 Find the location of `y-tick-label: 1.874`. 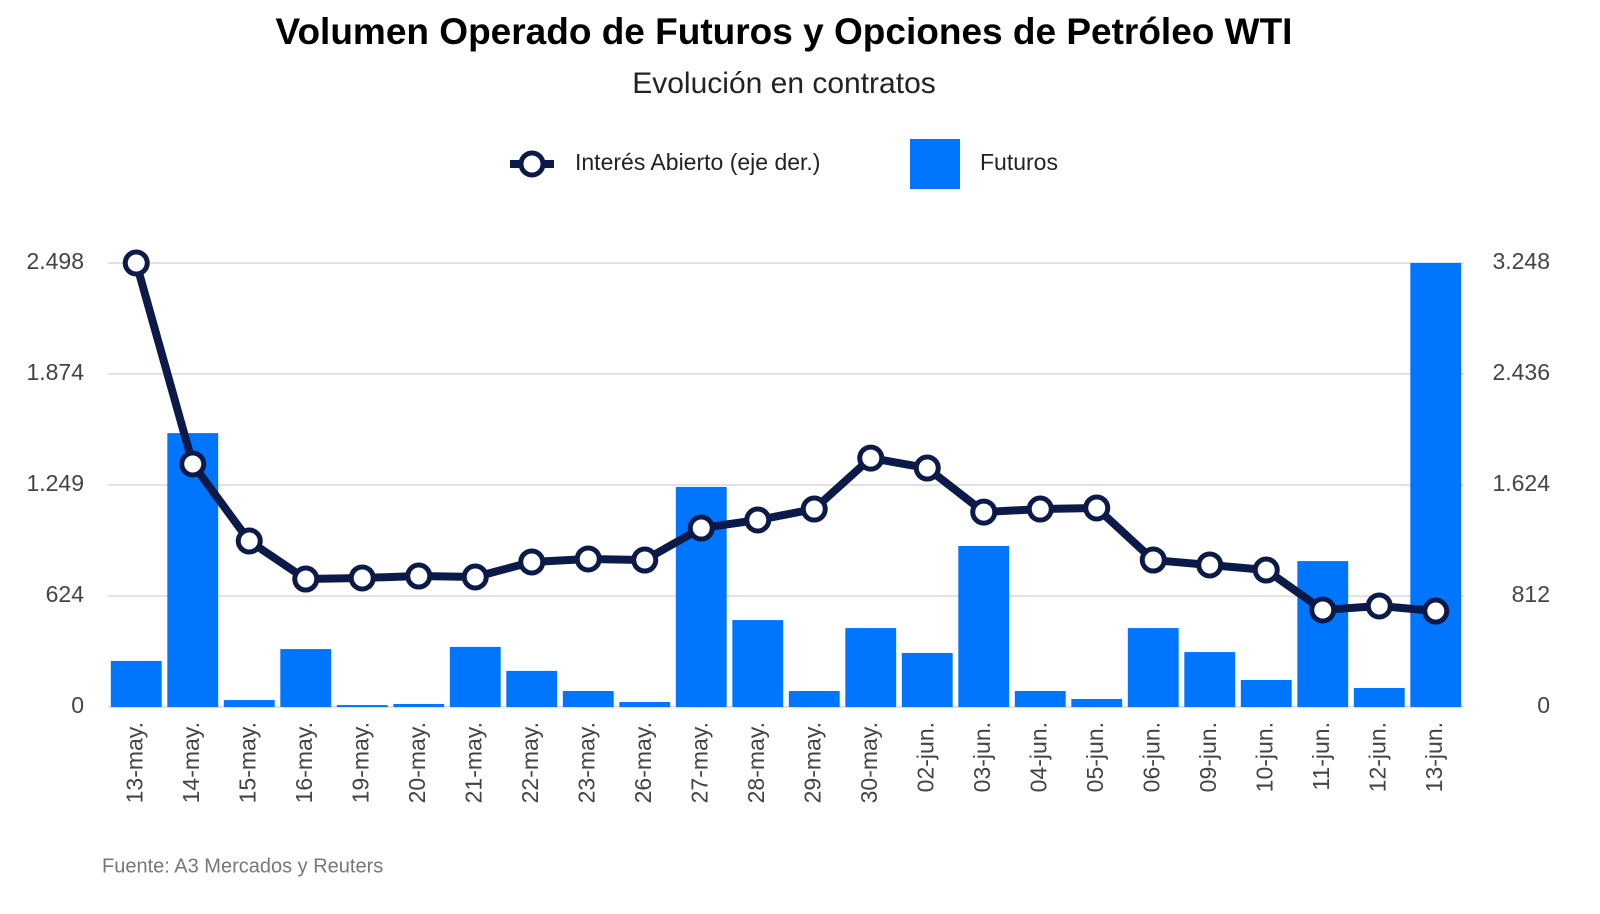

y-tick-label: 1.874 is located at coordinates (55, 372).